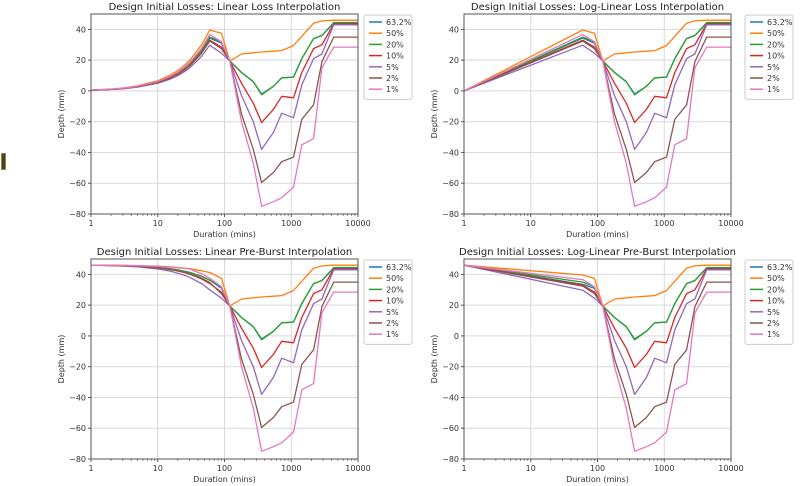 The height and width of the screenshot is (486, 800). I want to click on side-marker, so click(3, 161).